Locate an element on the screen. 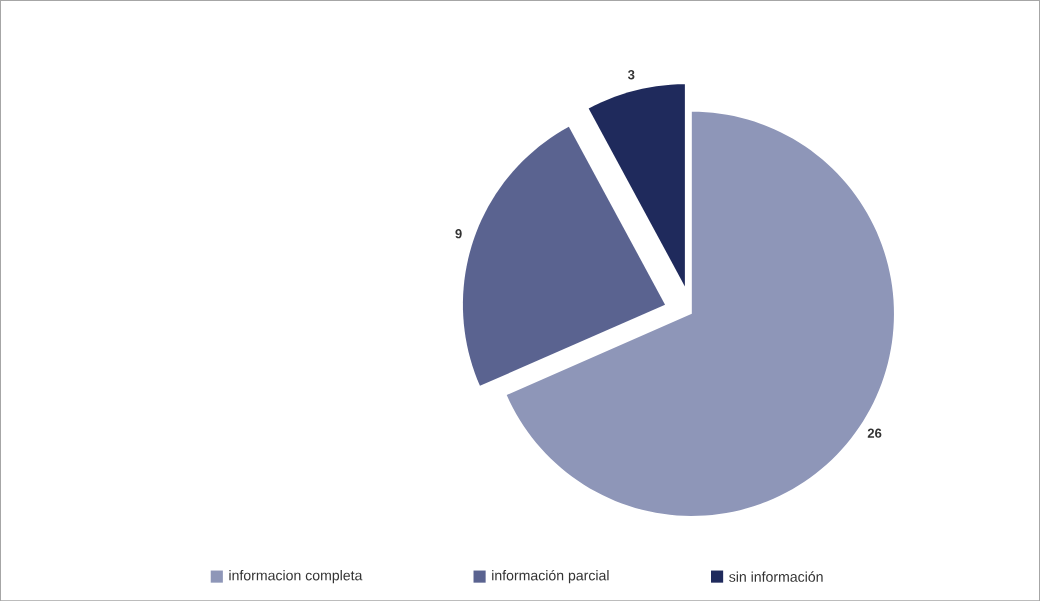 This screenshot has height=601, width=1040. legend-label: informacion completa is located at coordinates (296, 576).